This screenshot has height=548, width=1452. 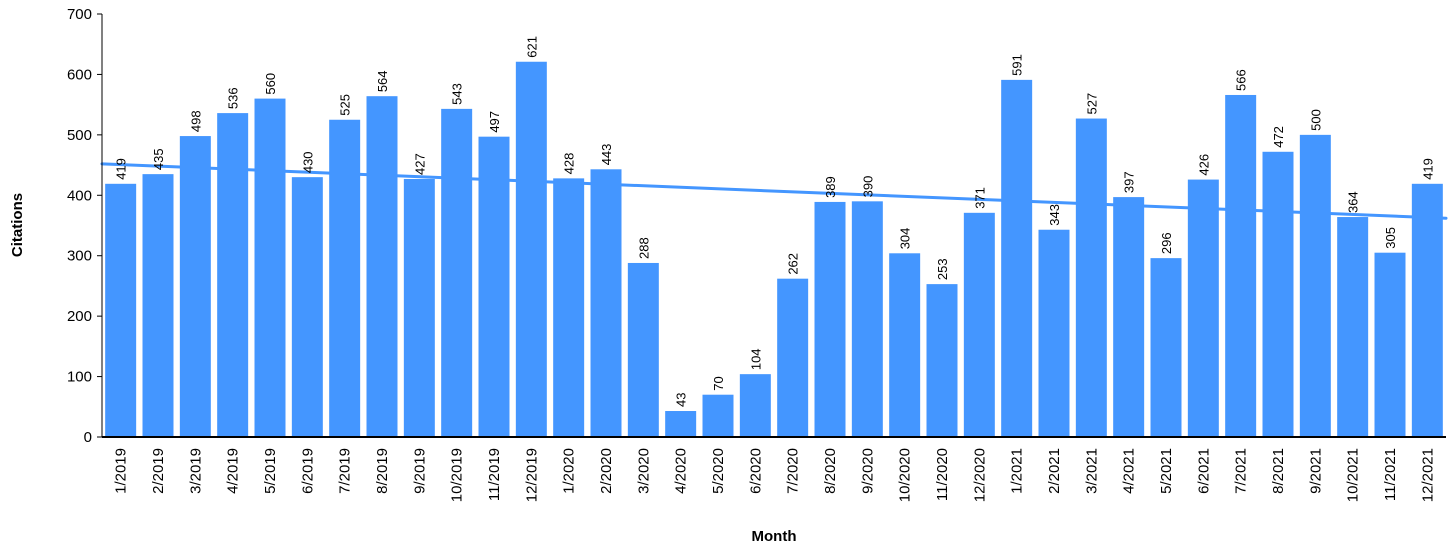 What do you see at coordinates (79, 195) in the screenshot?
I see `y-tick-label: 400` at bounding box center [79, 195].